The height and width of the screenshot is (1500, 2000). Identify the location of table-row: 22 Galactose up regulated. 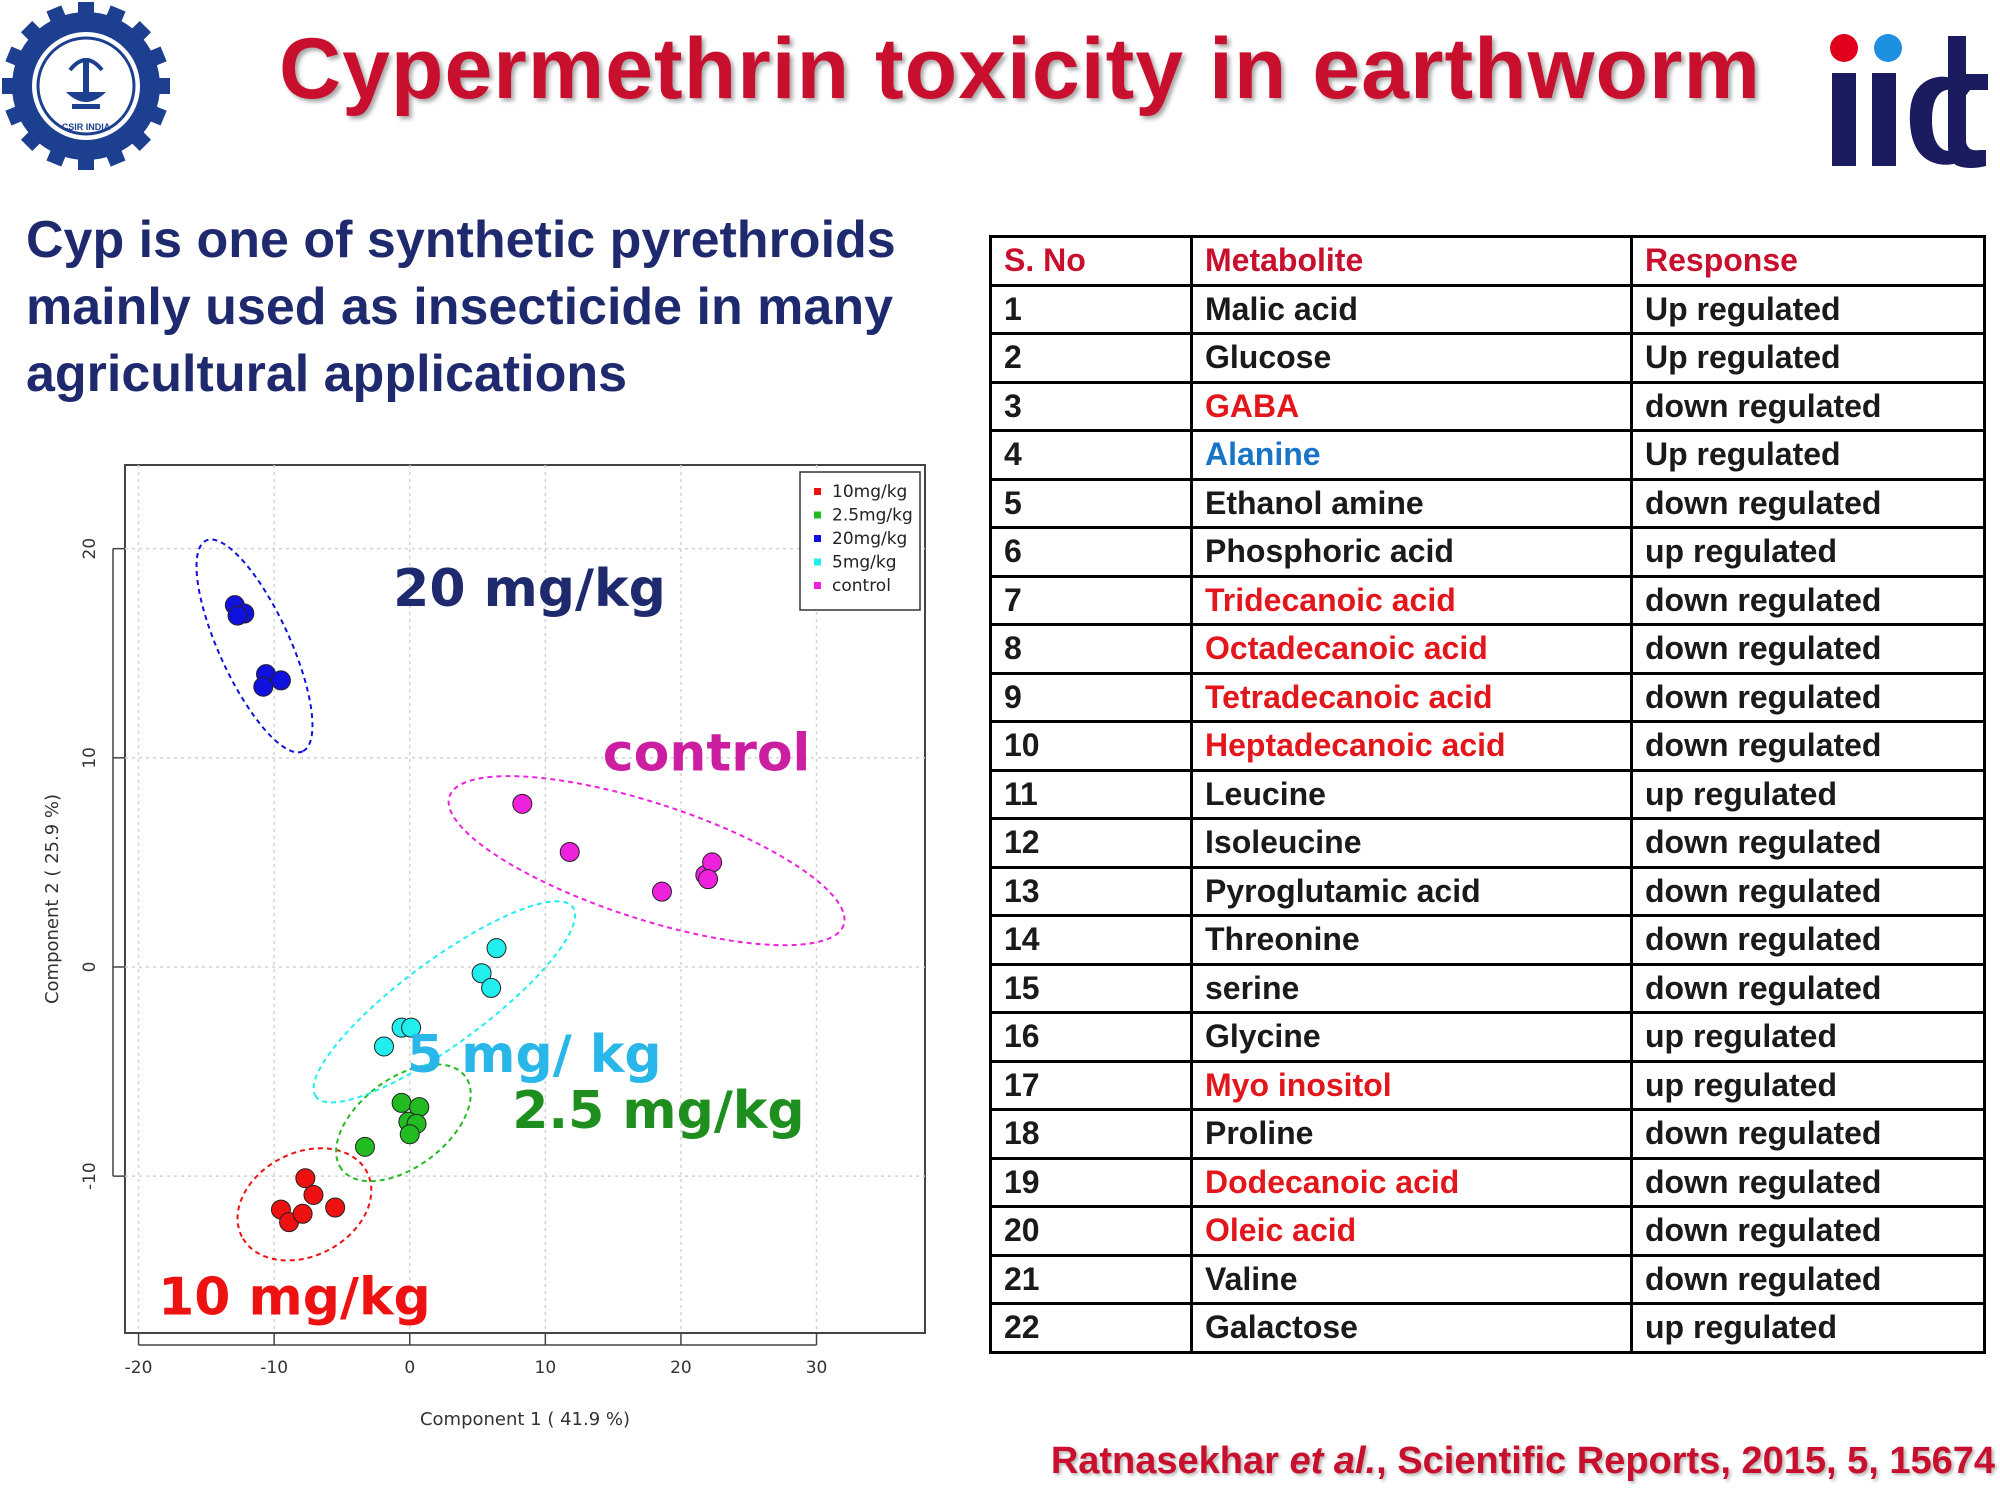
(1487, 1328).